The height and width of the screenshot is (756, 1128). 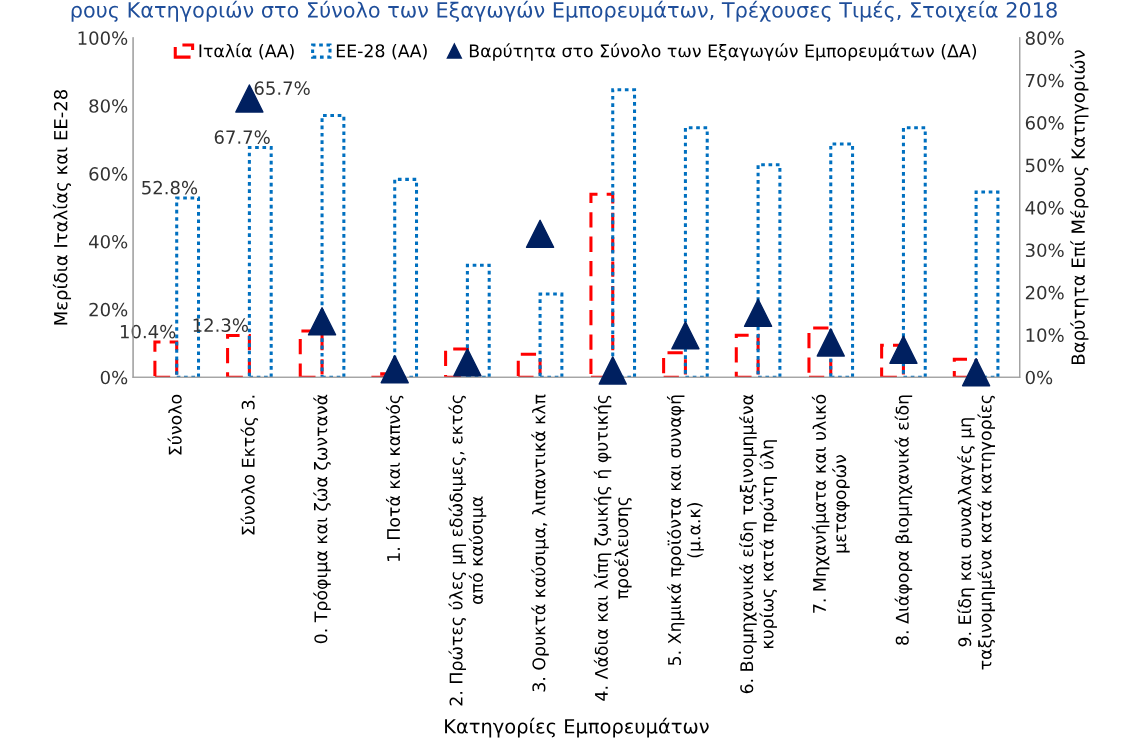 I want to click on chart-title: ρους Κατηγοριών στο Σύνολο των Εξαγωγών Εμπορευμάτων, Τρέχουσες Τιμές, Στοιχεία 2018, so click(x=564, y=11).